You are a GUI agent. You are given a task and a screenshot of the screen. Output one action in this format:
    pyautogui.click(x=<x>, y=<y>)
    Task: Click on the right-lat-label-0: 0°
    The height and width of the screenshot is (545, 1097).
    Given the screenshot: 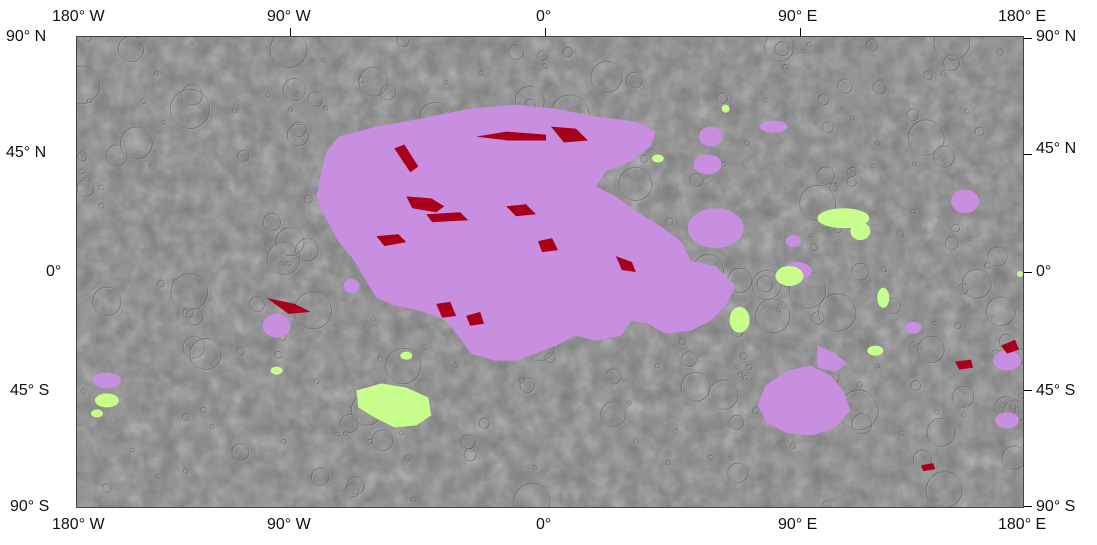 What is the action you would take?
    pyautogui.click(x=1044, y=271)
    